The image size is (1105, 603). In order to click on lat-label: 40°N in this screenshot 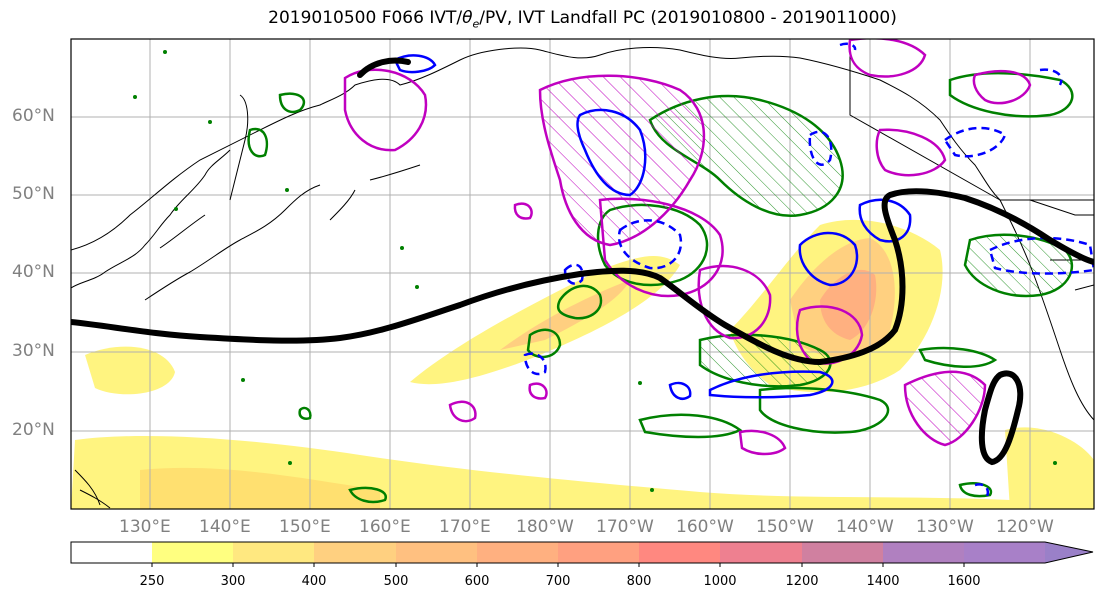, I will do `click(33, 272)`.